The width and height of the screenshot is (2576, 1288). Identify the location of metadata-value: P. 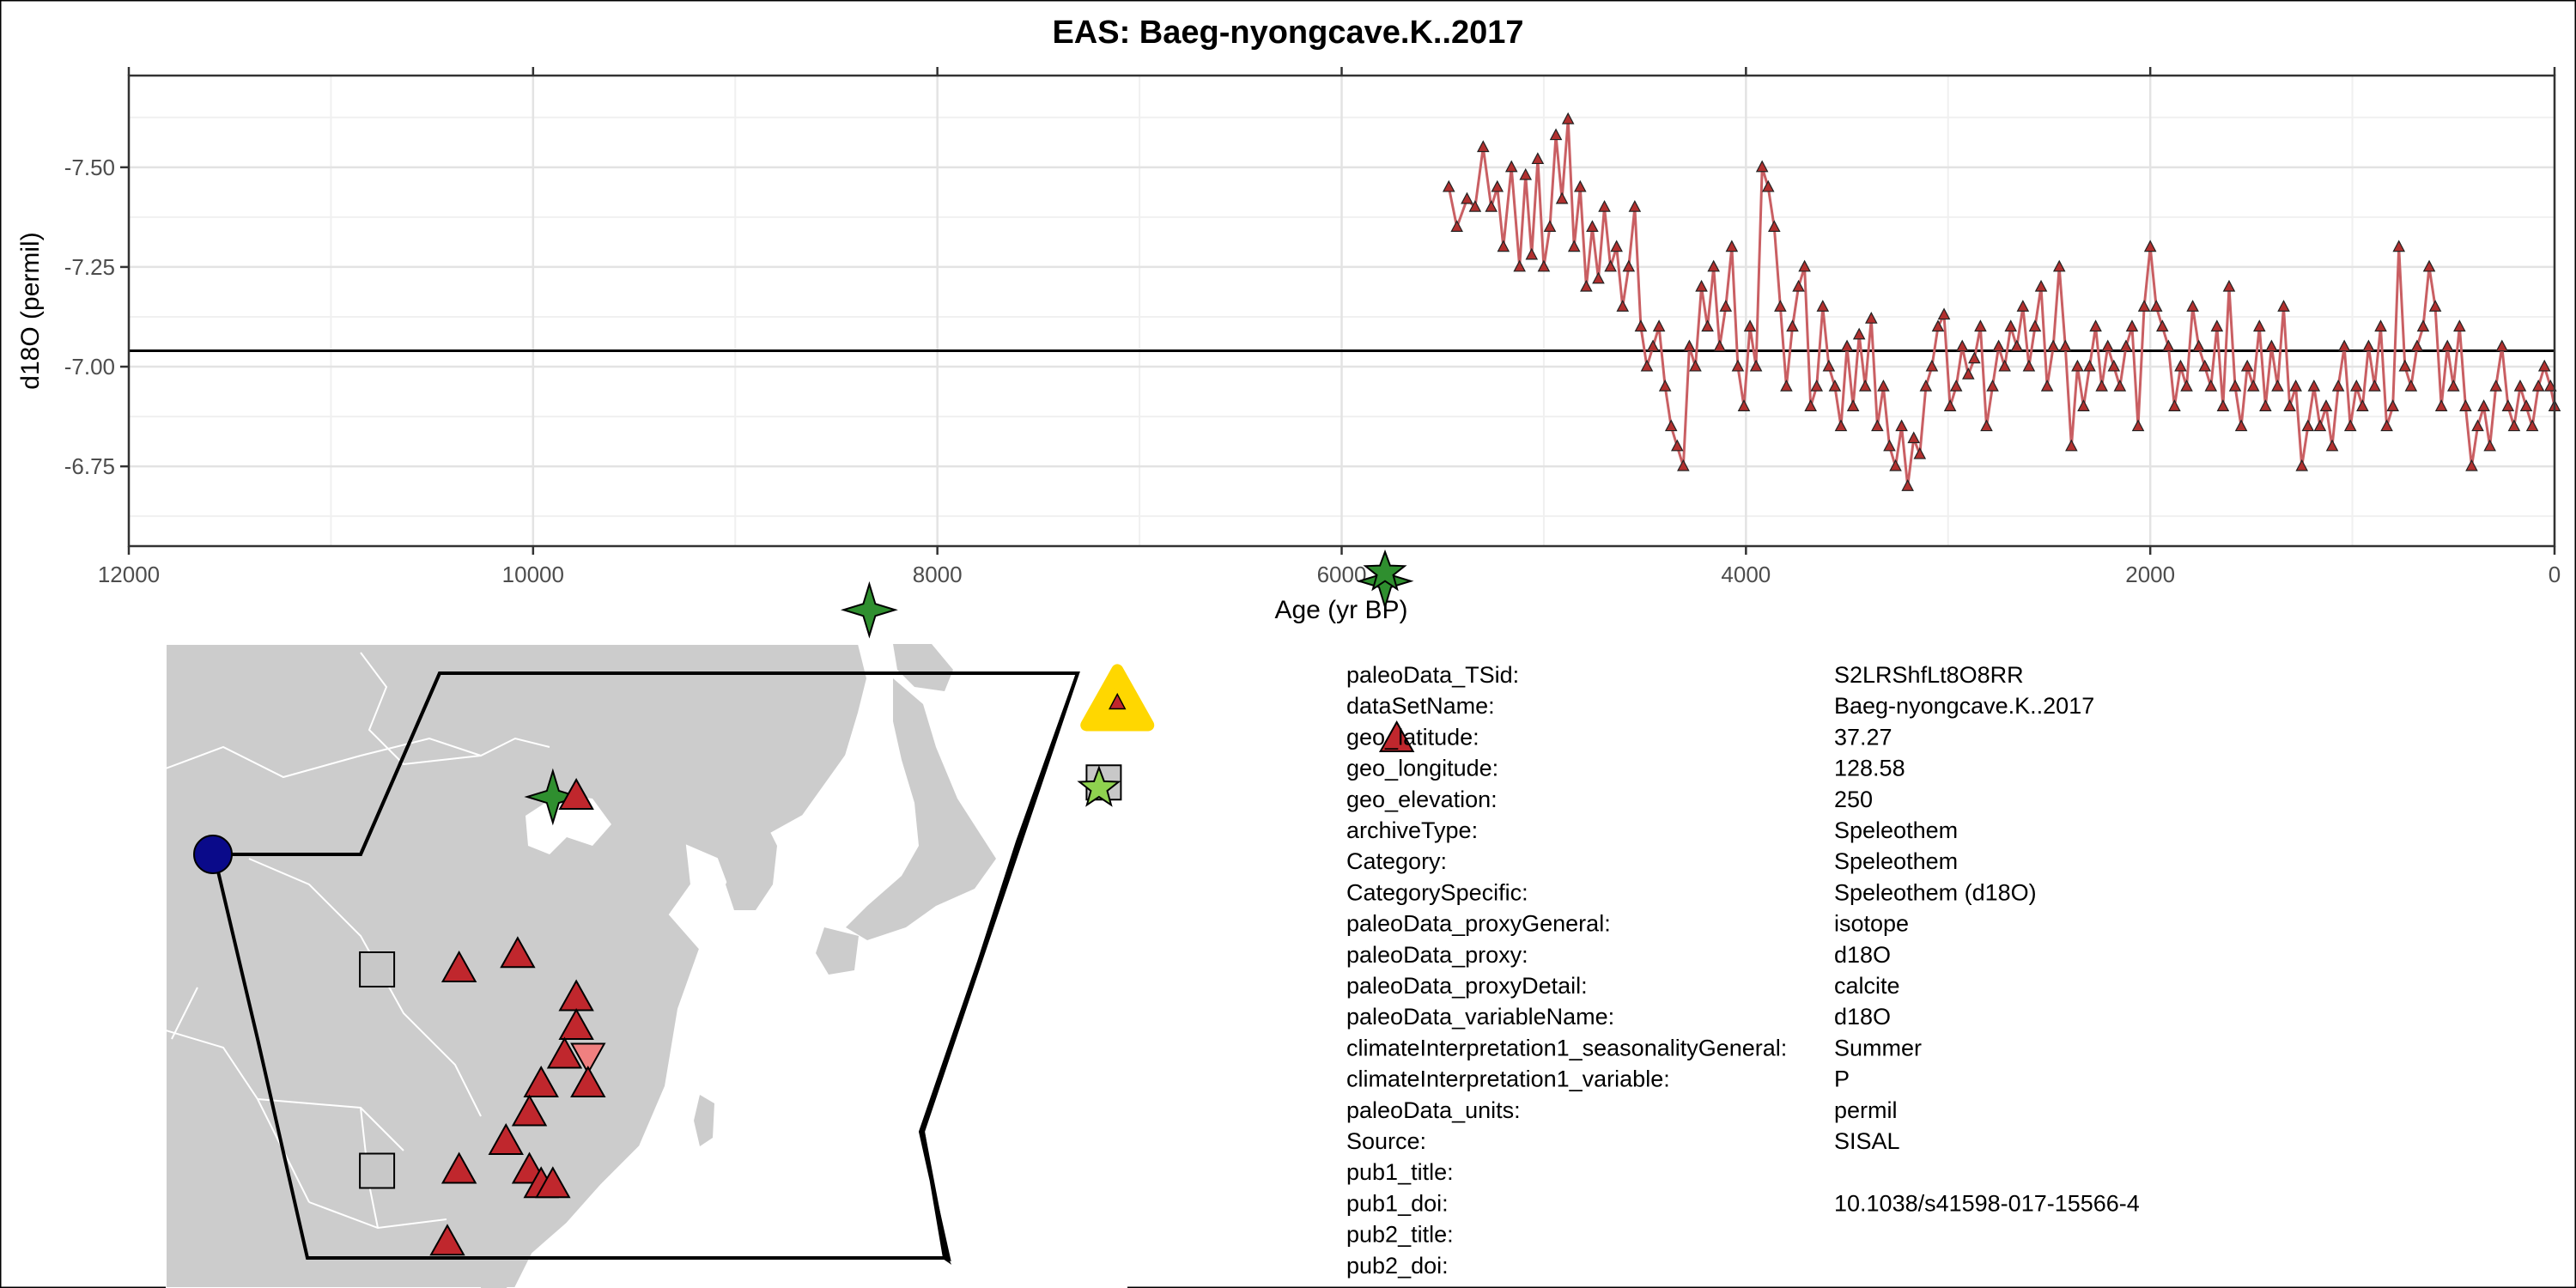
(1842, 1079).